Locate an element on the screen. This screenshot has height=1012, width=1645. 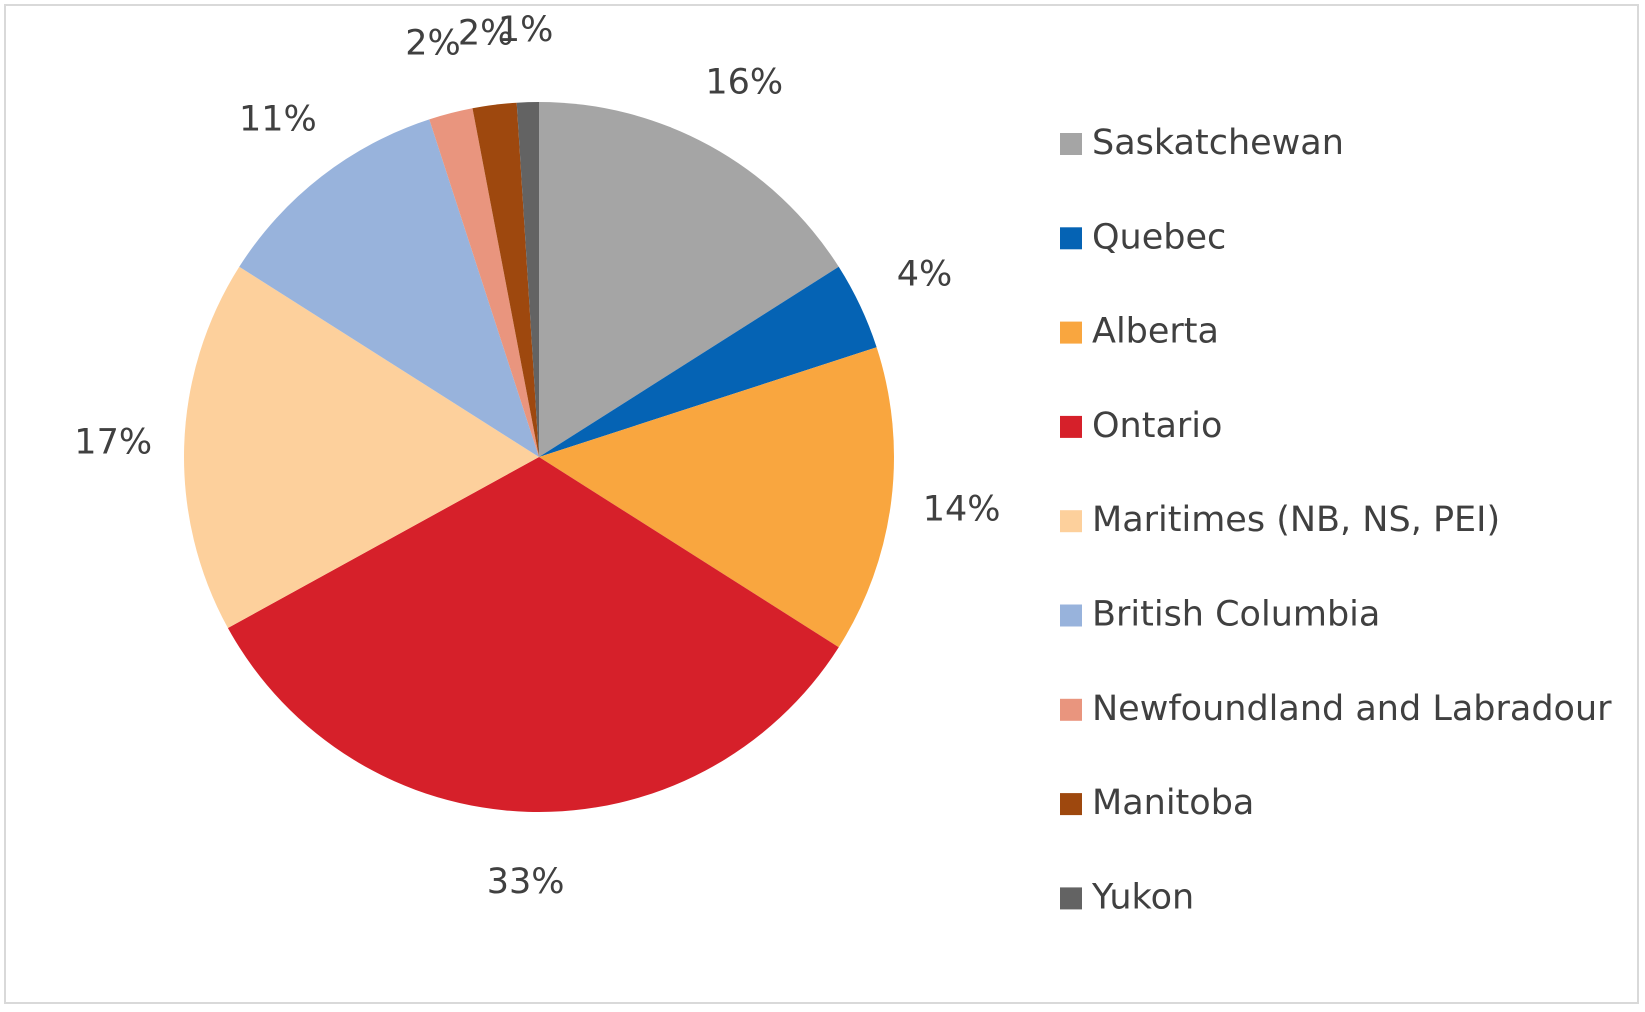
data-label: 14% is located at coordinates (962, 509).